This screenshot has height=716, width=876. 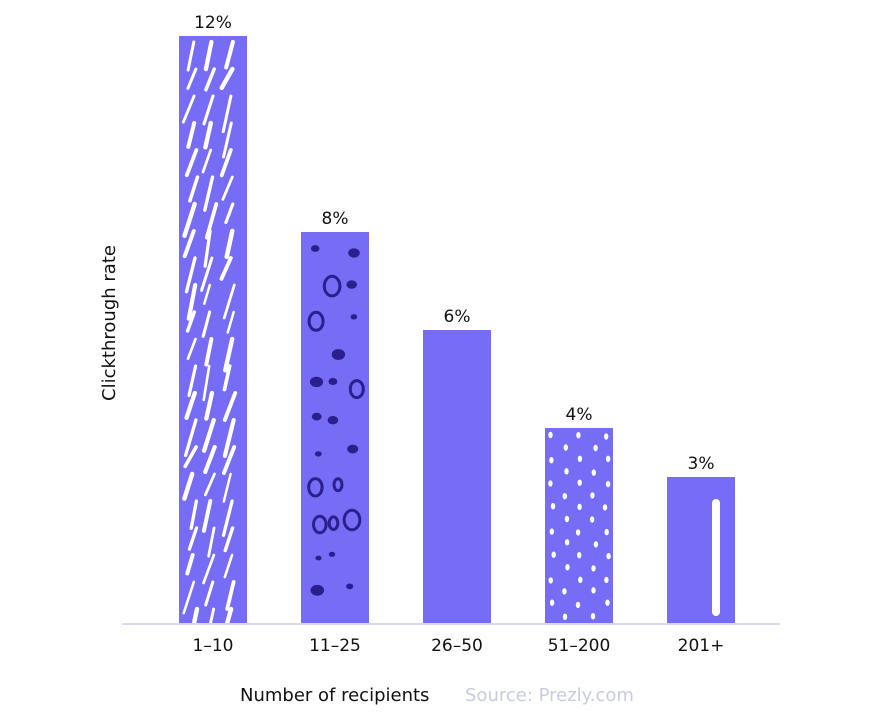 What do you see at coordinates (213, 646) in the screenshot?
I see `x-tick-label: 1–10` at bounding box center [213, 646].